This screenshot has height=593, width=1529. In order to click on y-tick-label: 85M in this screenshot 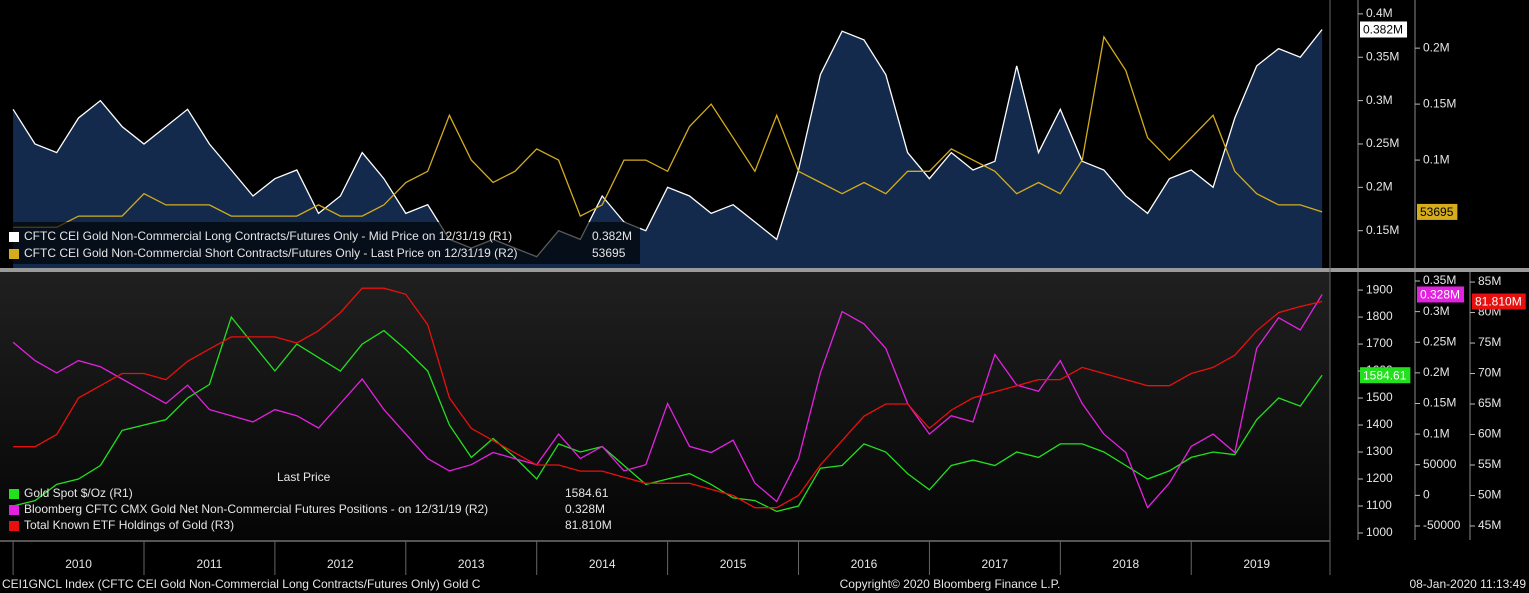, I will do `click(1489, 281)`.